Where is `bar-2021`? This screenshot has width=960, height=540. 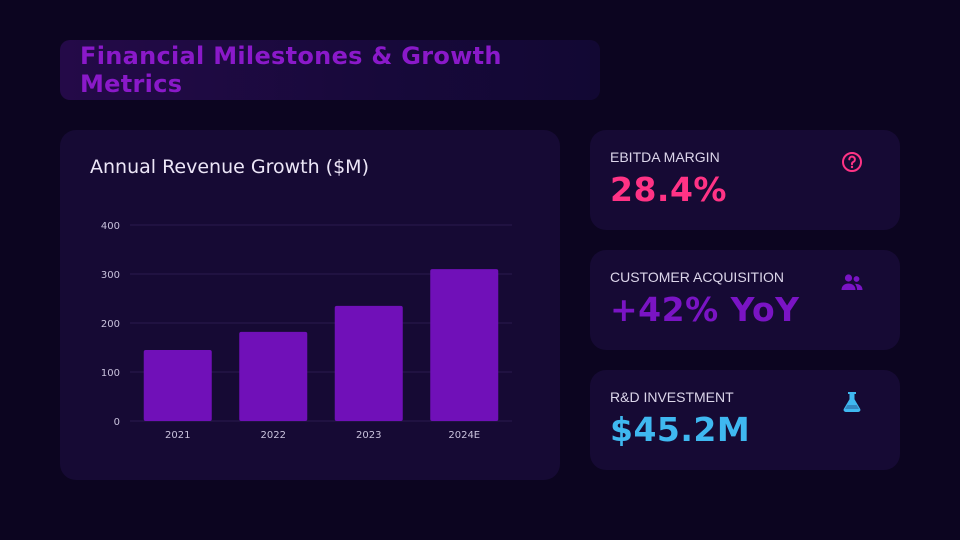
bar-2021 is located at coordinates (177, 385).